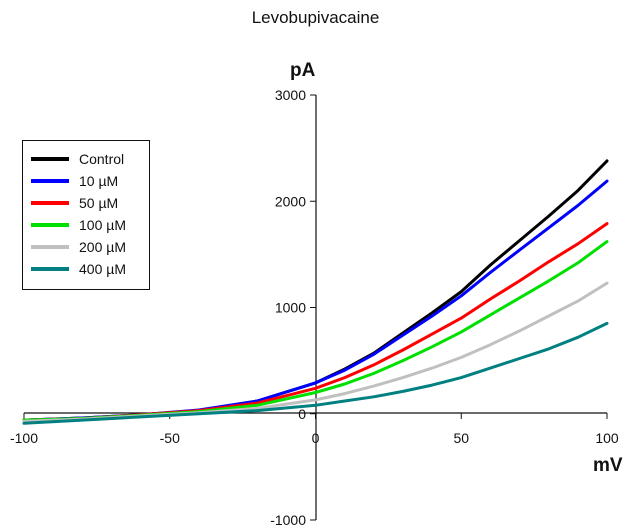 The image size is (631, 528). I want to click on legend-item: 400 µM, so click(78, 269).